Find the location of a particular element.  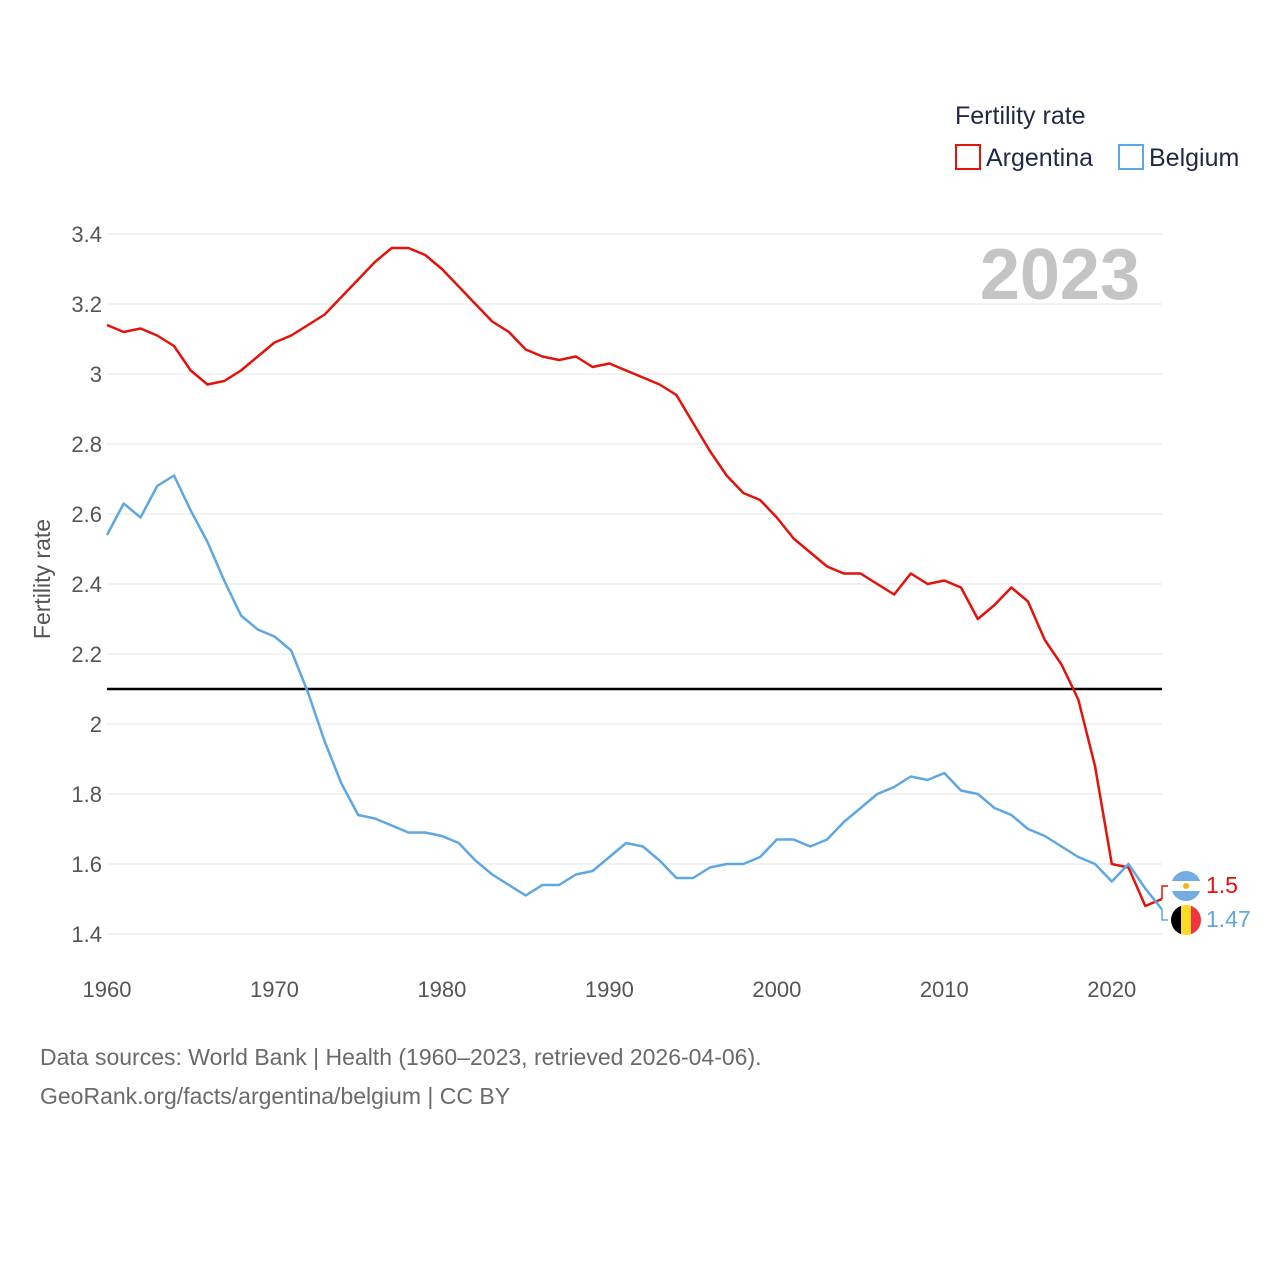

end-value-argentina: 1.5 is located at coordinates (1222, 885).